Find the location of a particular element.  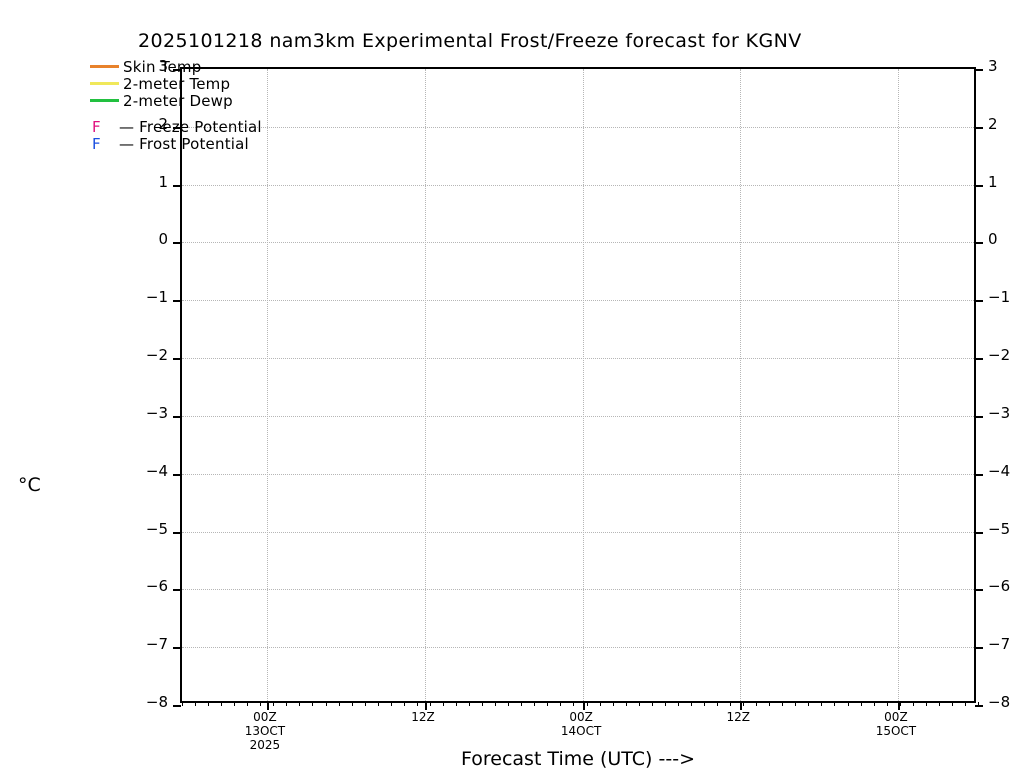

x-axis-tick-label: 00Z 14OCT is located at coordinates (581, 724).